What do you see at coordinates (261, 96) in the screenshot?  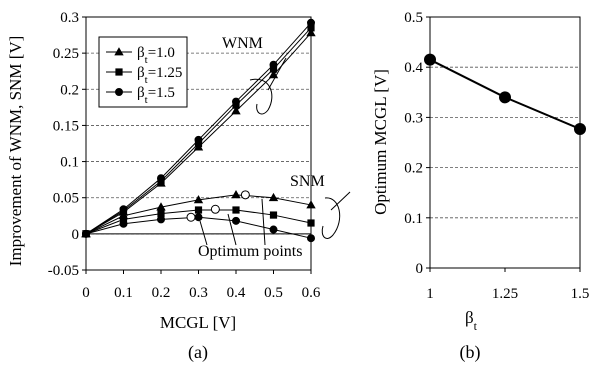 I see `wnm-bracket-ellipse` at bounding box center [261, 96].